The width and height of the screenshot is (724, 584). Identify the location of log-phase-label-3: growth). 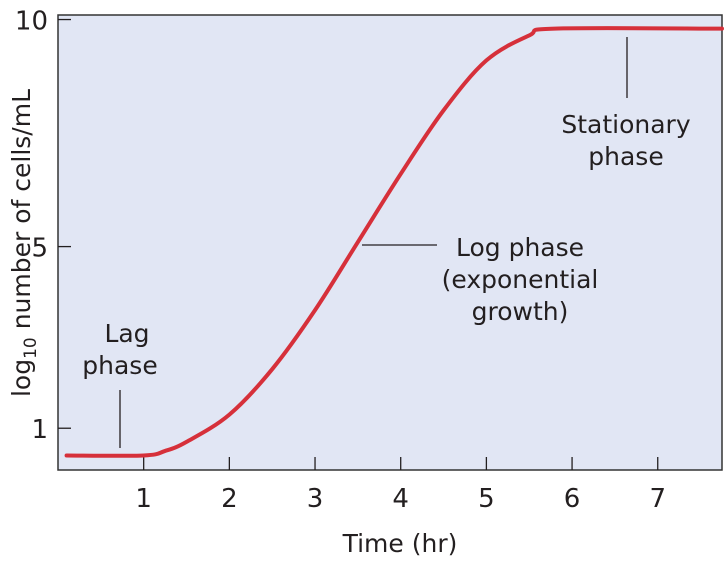
(520, 311).